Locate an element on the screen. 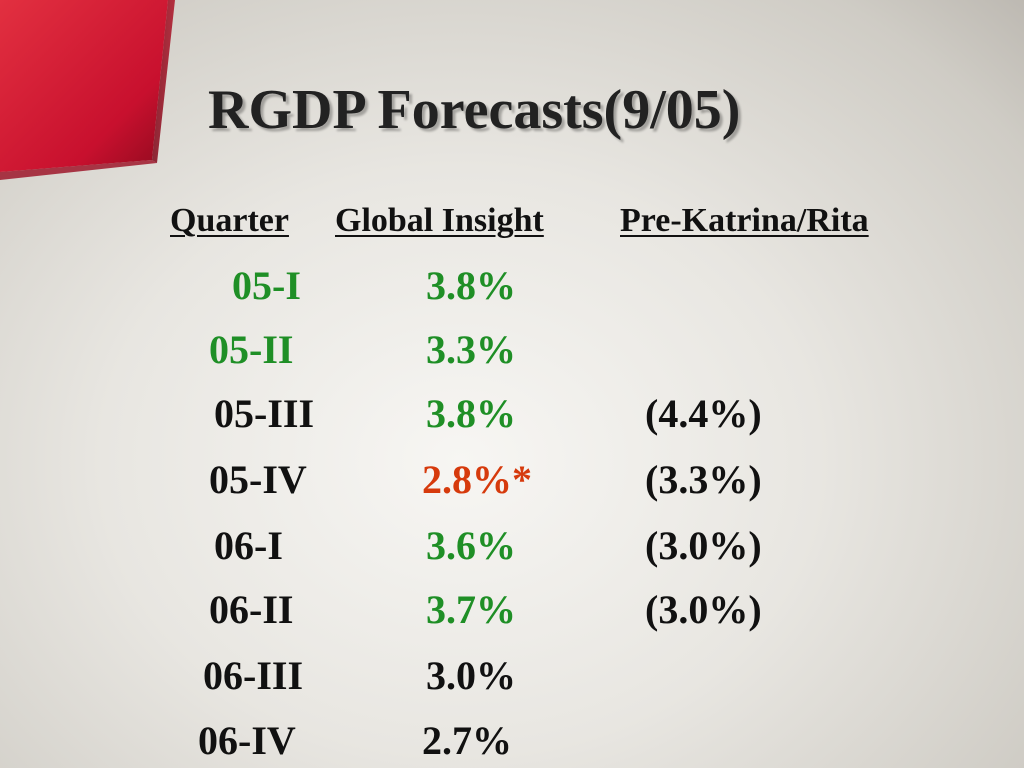  pre-katrina-cell: (4.4%) is located at coordinates (703, 413).